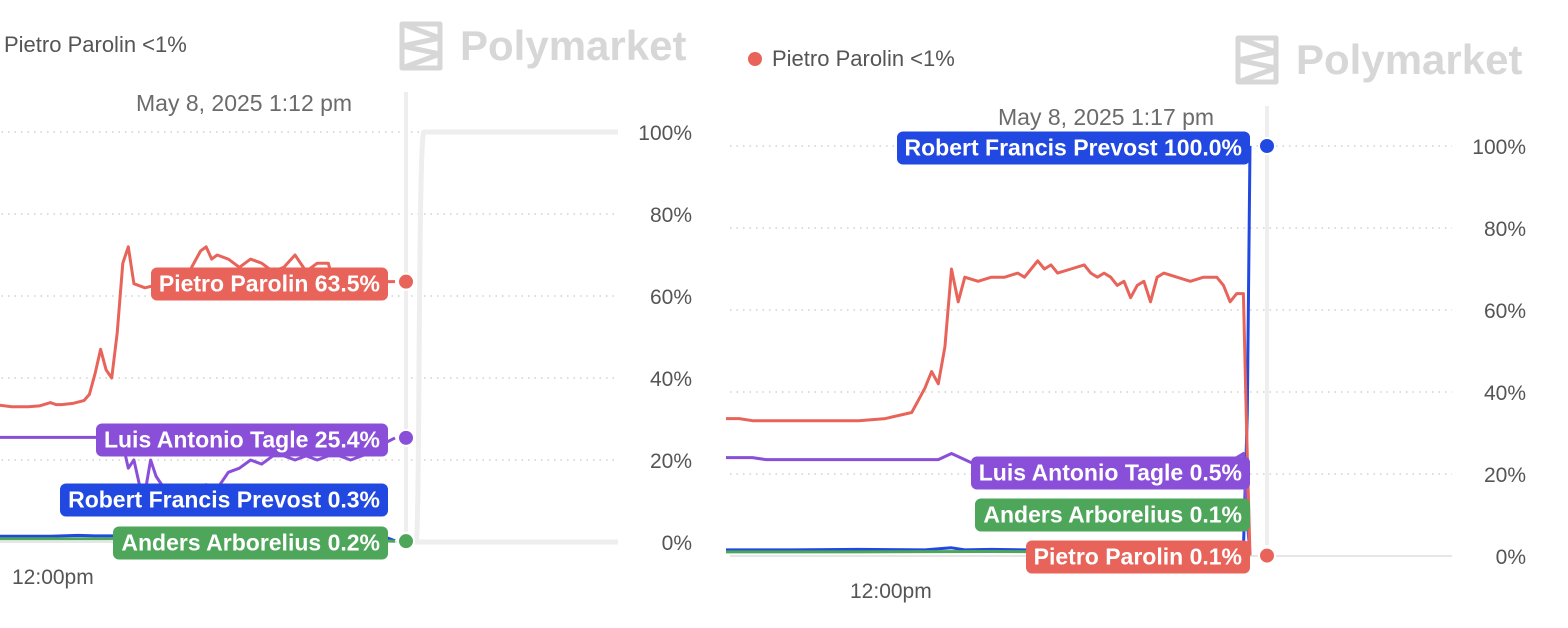 The height and width of the screenshot is (628, 1568). Describe the element at coordinates (224, 500) in the screenshot. I see `hover-label-robert-francis-prevost: Robert Francis Prevost 0.3%` at that location.